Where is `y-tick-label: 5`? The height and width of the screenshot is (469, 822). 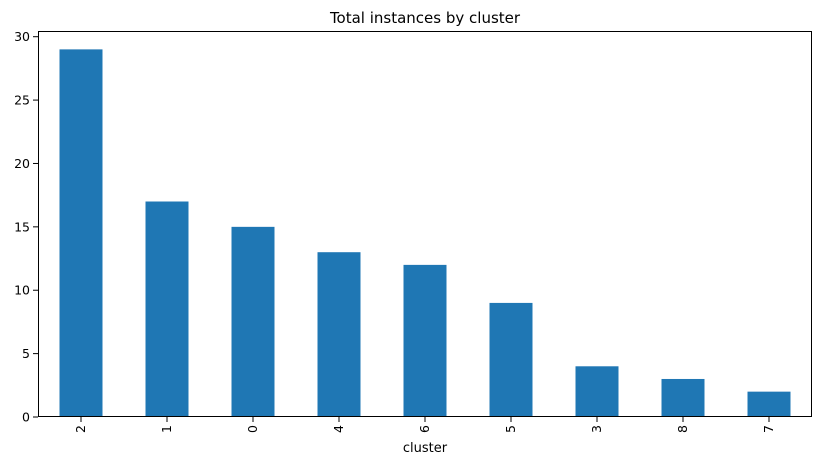 y-tick-label: 5 is located at coordinates (26, 353).